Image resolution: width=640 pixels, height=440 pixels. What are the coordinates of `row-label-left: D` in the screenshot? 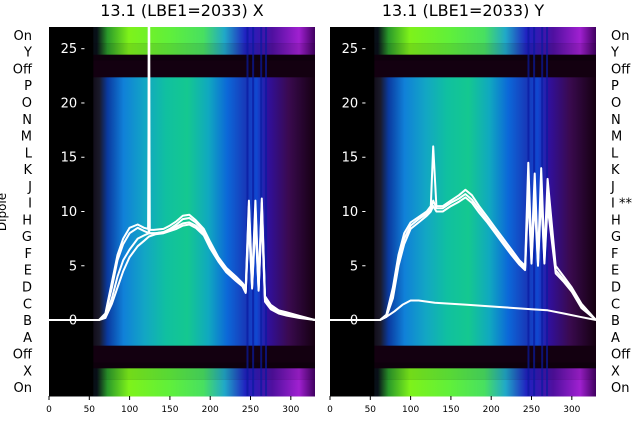 It's located at (27, 287).